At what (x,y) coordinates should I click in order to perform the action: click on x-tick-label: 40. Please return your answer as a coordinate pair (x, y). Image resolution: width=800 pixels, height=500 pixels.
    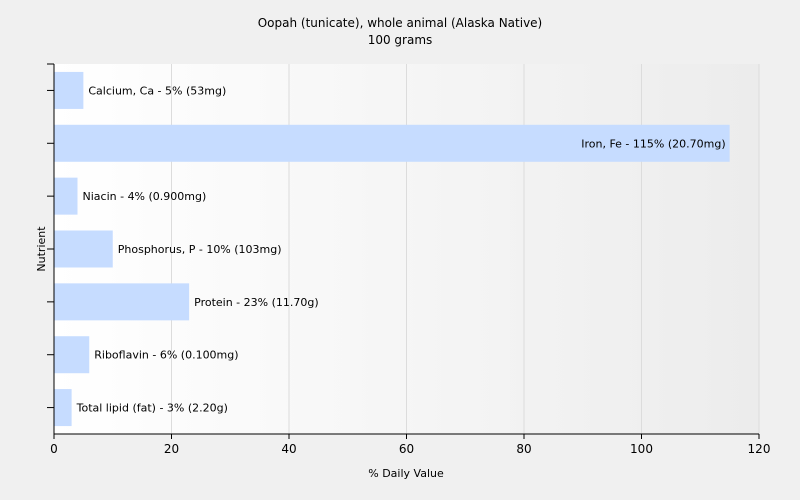
    Looking at the image, I should click on (288, 449).